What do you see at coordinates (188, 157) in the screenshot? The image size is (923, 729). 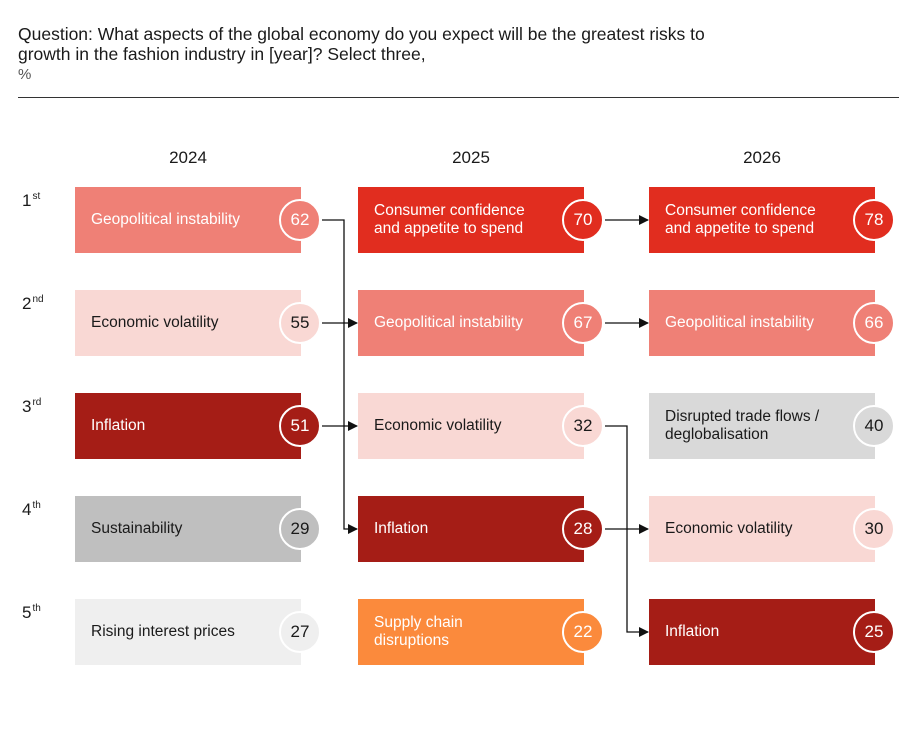 I see `year-header-2024: 2024` at bounding box center [188, 157].